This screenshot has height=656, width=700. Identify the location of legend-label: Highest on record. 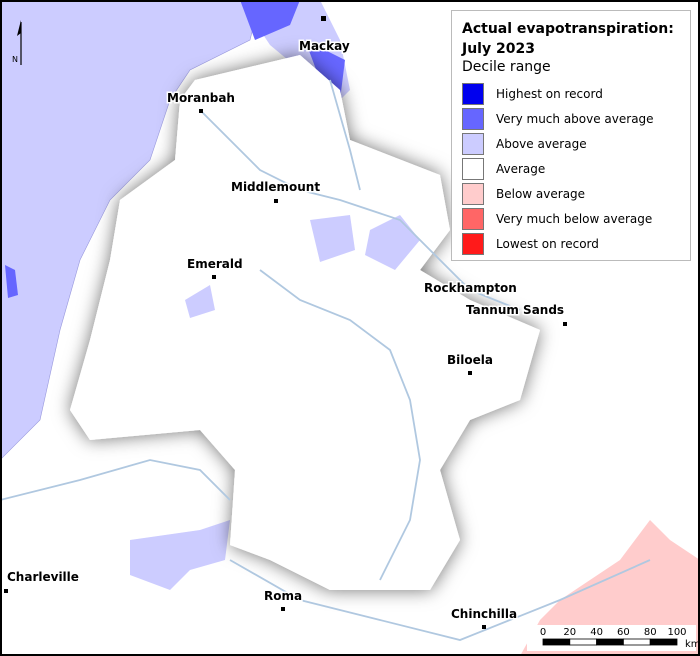
(549, 93).